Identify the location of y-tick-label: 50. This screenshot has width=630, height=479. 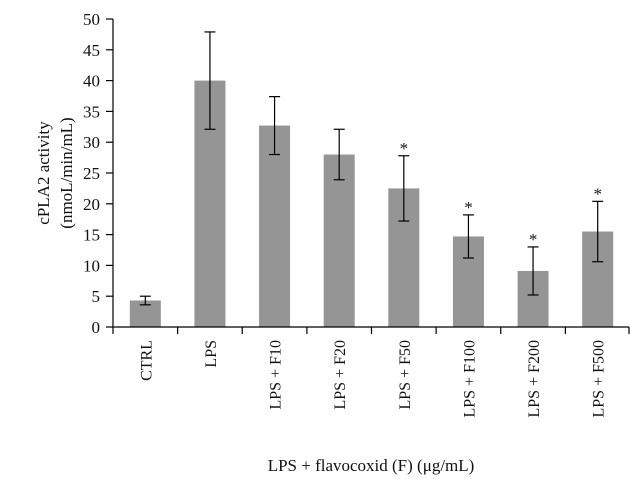
(91, 19).